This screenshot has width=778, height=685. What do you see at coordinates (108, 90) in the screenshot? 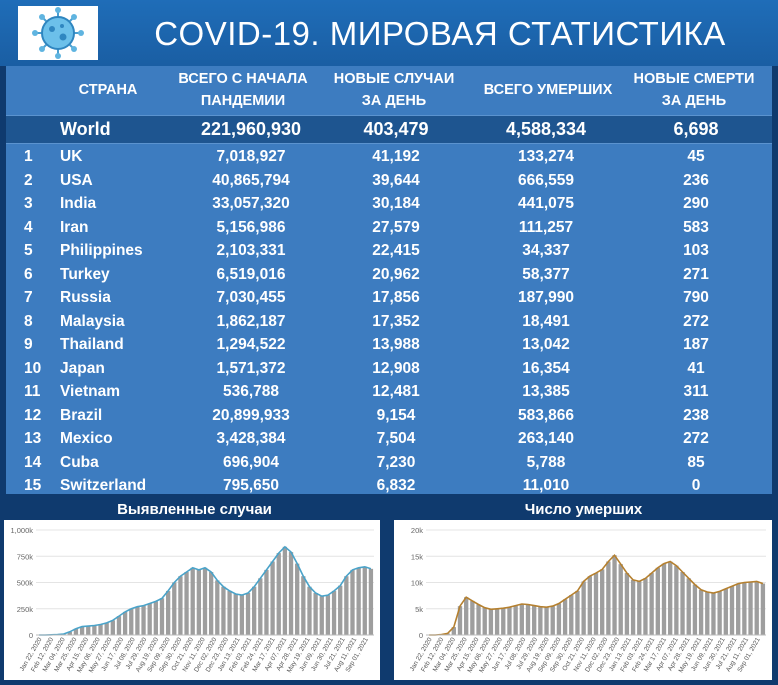
I see `header-country: СТРАНА` at bounding box center [108, 90].